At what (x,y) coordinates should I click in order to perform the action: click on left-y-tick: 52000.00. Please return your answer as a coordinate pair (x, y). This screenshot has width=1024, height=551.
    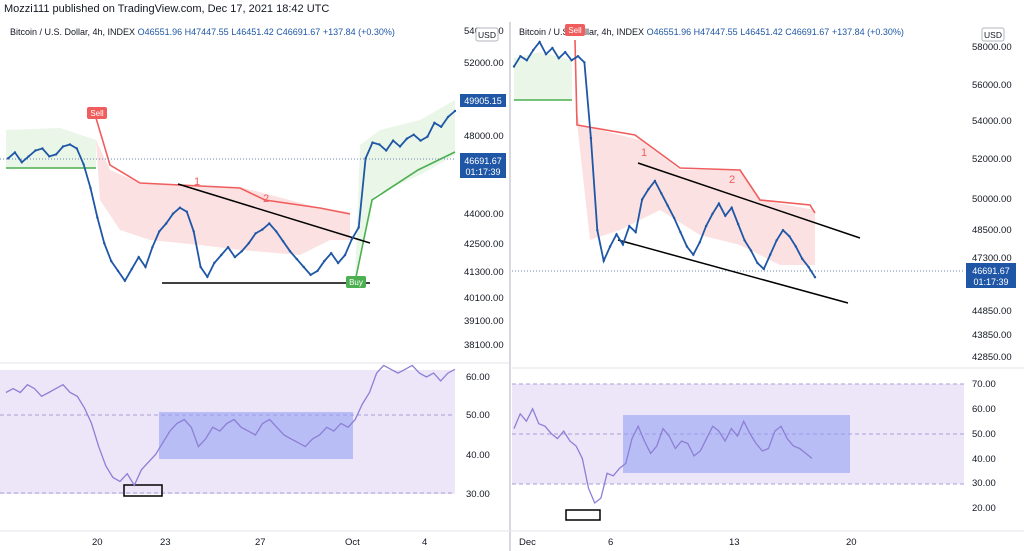
    Looking at the image, I should click on (484, 63).